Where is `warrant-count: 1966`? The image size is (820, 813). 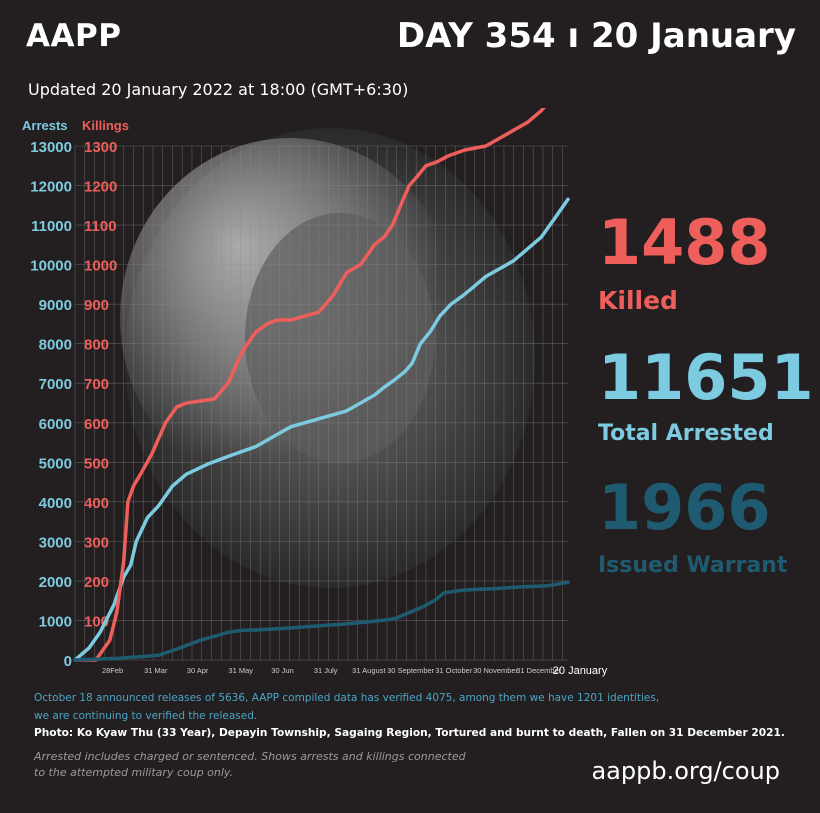 warrant-count: 1966 is located at coordinates (684, 507).